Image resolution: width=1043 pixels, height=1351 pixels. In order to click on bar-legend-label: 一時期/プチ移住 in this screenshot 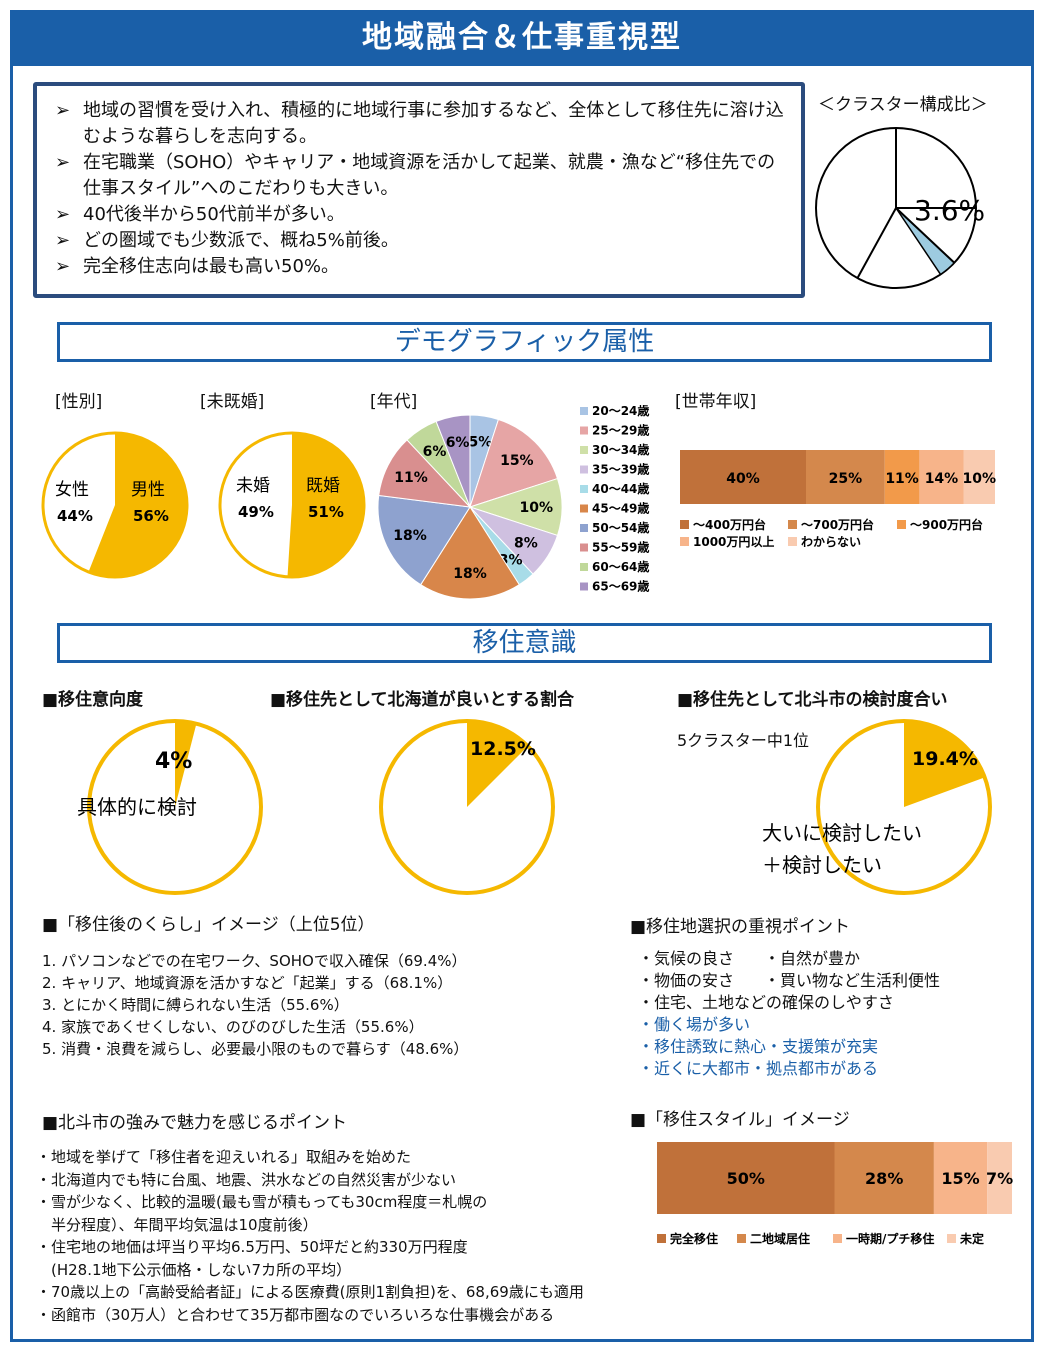, I will do `click(890, 1238)`.